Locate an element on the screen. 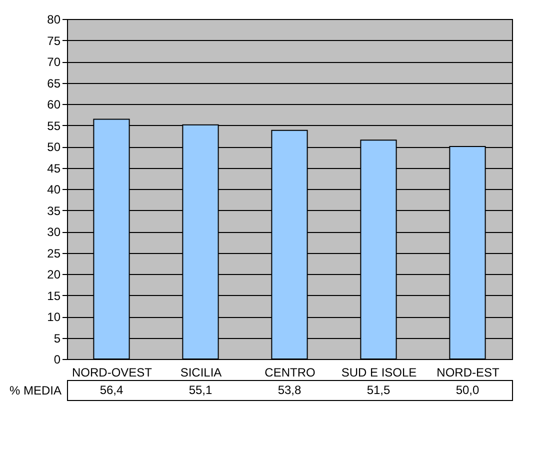 The height and width of the screenshot is (457, 559). x-tick-label: NORD-OVEST is located at coordinates (112, 373).